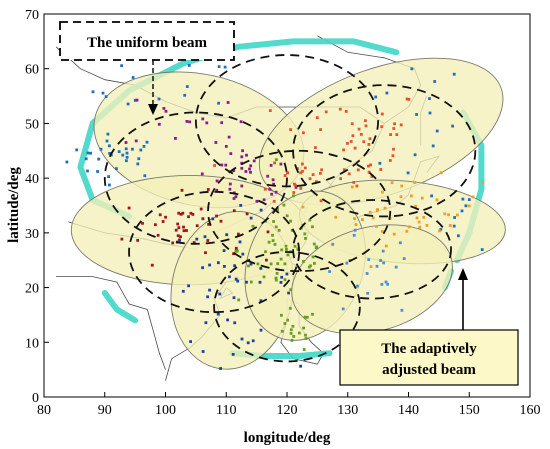 This screenshot has height=449, width=550. Describe the element at coordinates (469, 410) in the screenshot. I see `x-tick-label-7: 150` at that location.